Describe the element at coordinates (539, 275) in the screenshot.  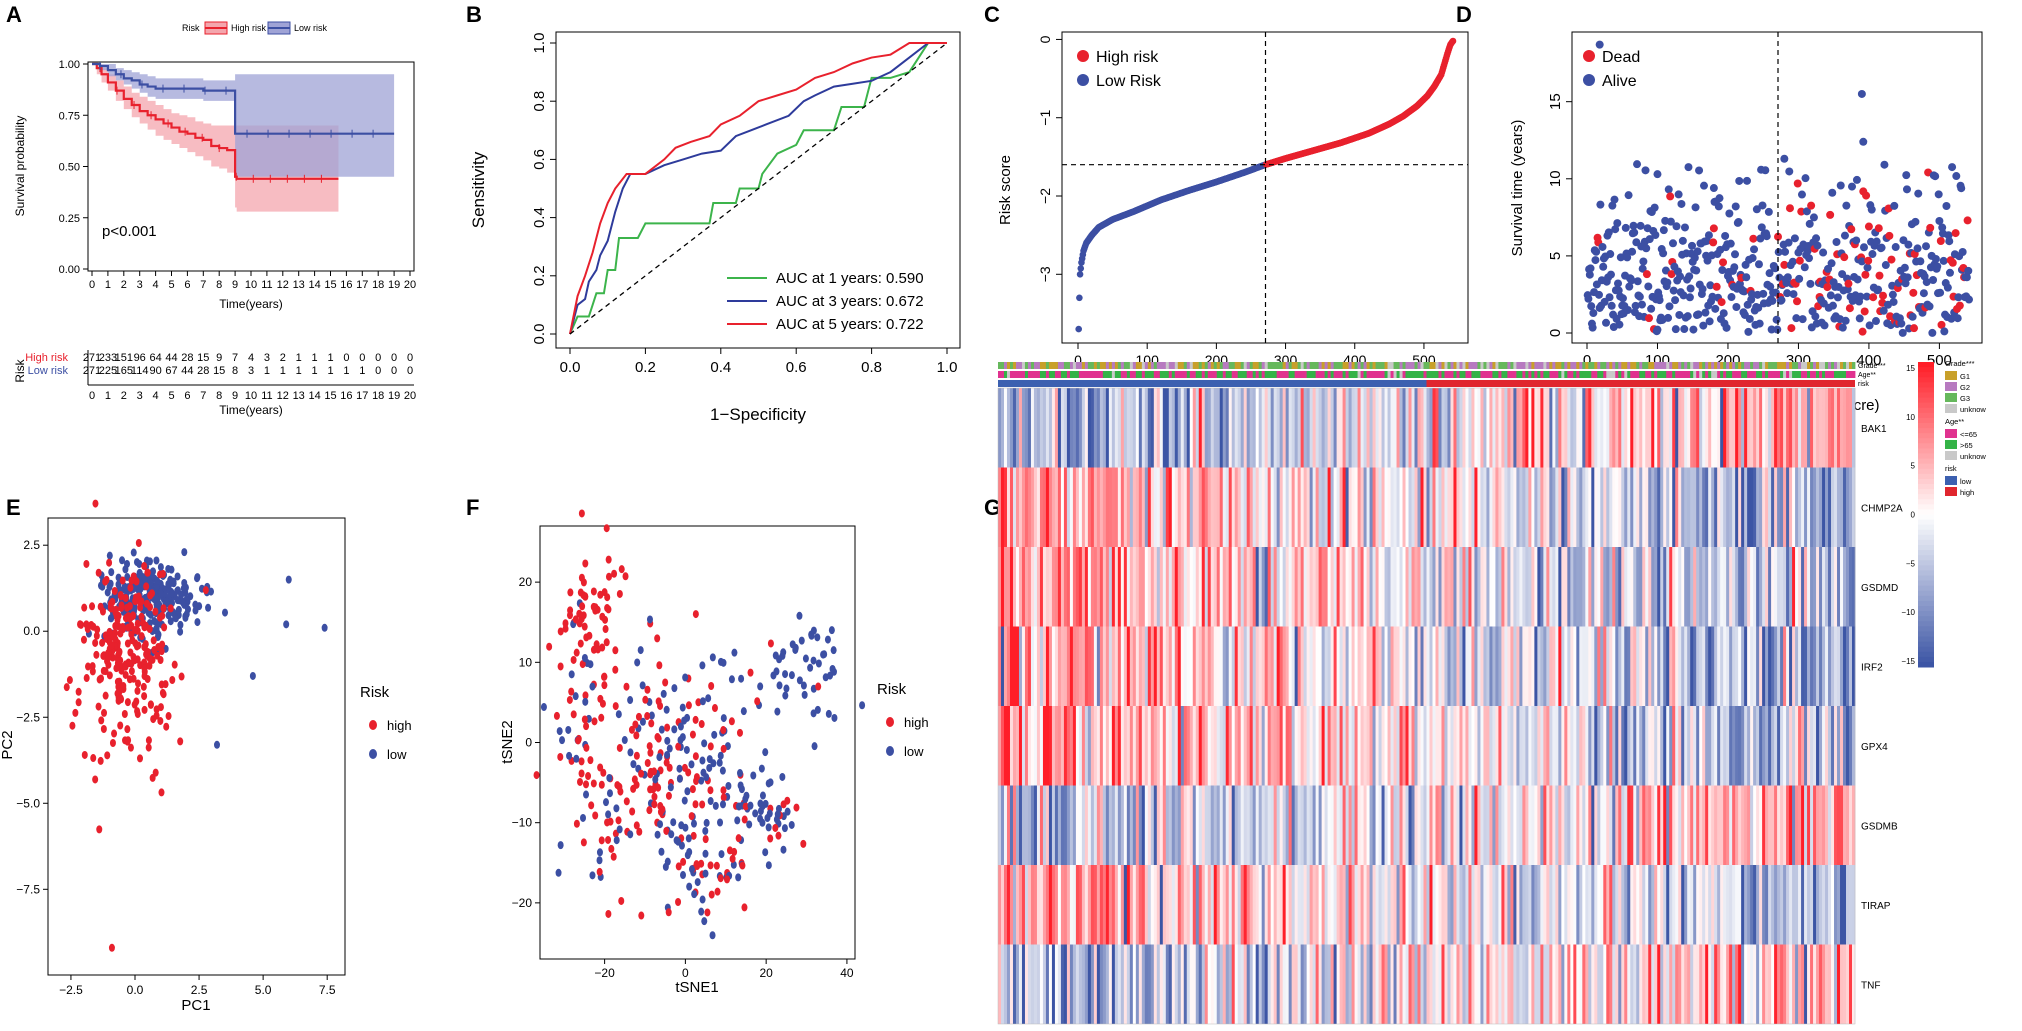
I see `y-tick-label: 0.2` at that location.